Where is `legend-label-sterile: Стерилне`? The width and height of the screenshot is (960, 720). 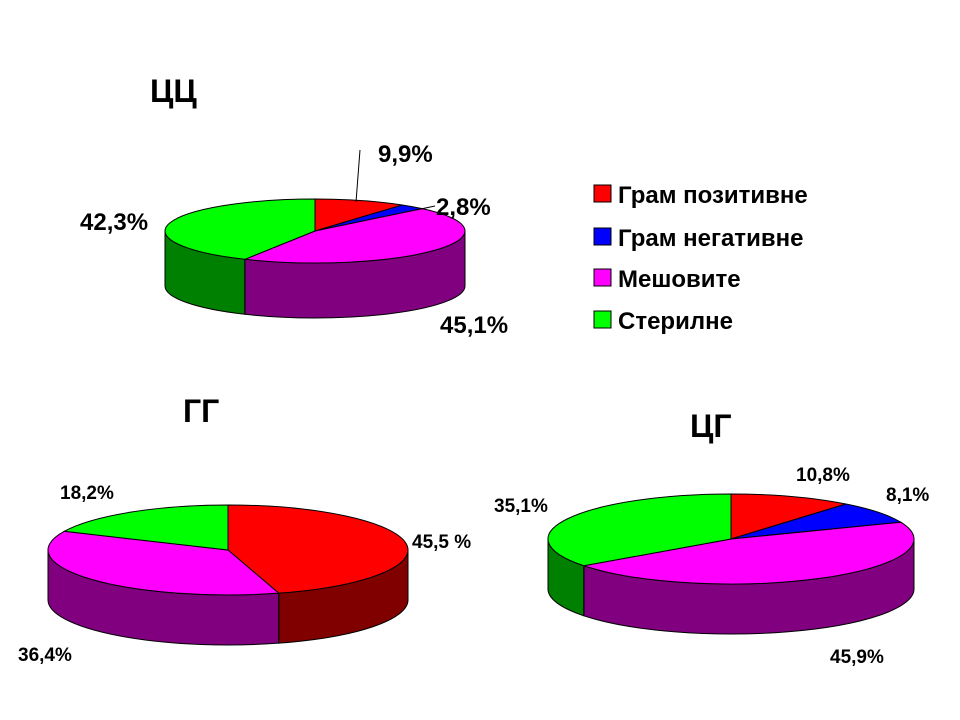 legend-label-sterile: Стерилне is located at coordinates (675, 321).